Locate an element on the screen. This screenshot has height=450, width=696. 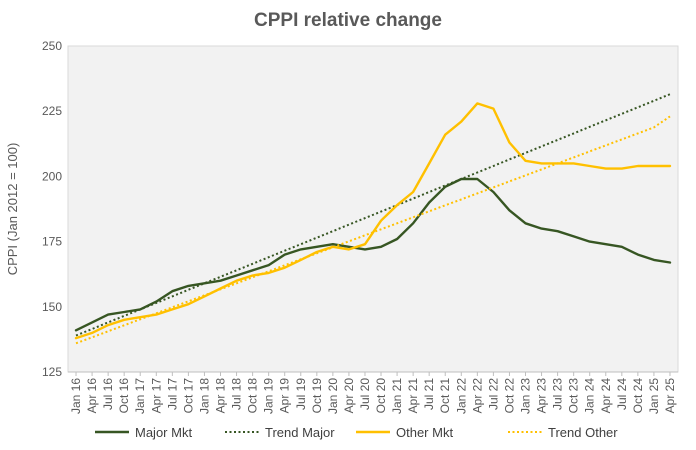
x-tick-label: Oct 20 is located at coordinates (381, 396).